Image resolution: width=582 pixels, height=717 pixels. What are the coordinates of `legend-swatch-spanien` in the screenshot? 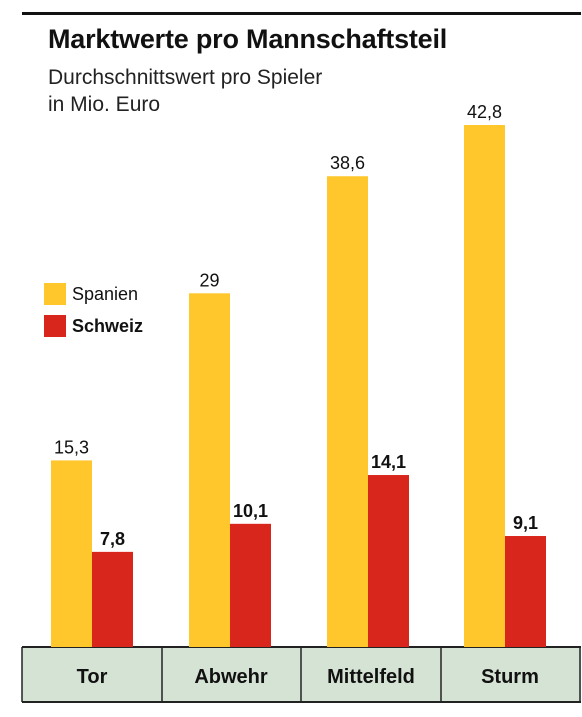 It's located at (55, 294).